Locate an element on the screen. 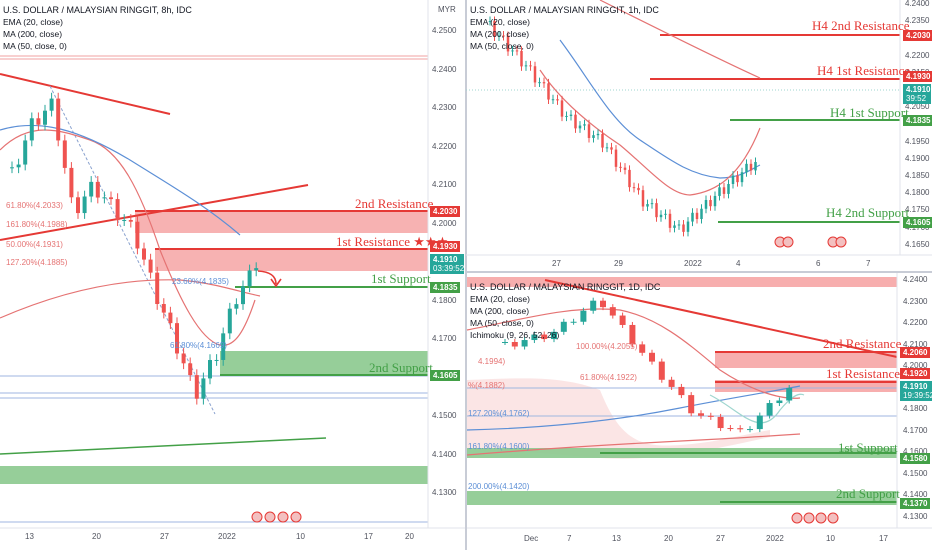 The width and height of the screenshot is (932, 550). bar-countdown-h1: 39:52 is located at coordinates (916, 99).